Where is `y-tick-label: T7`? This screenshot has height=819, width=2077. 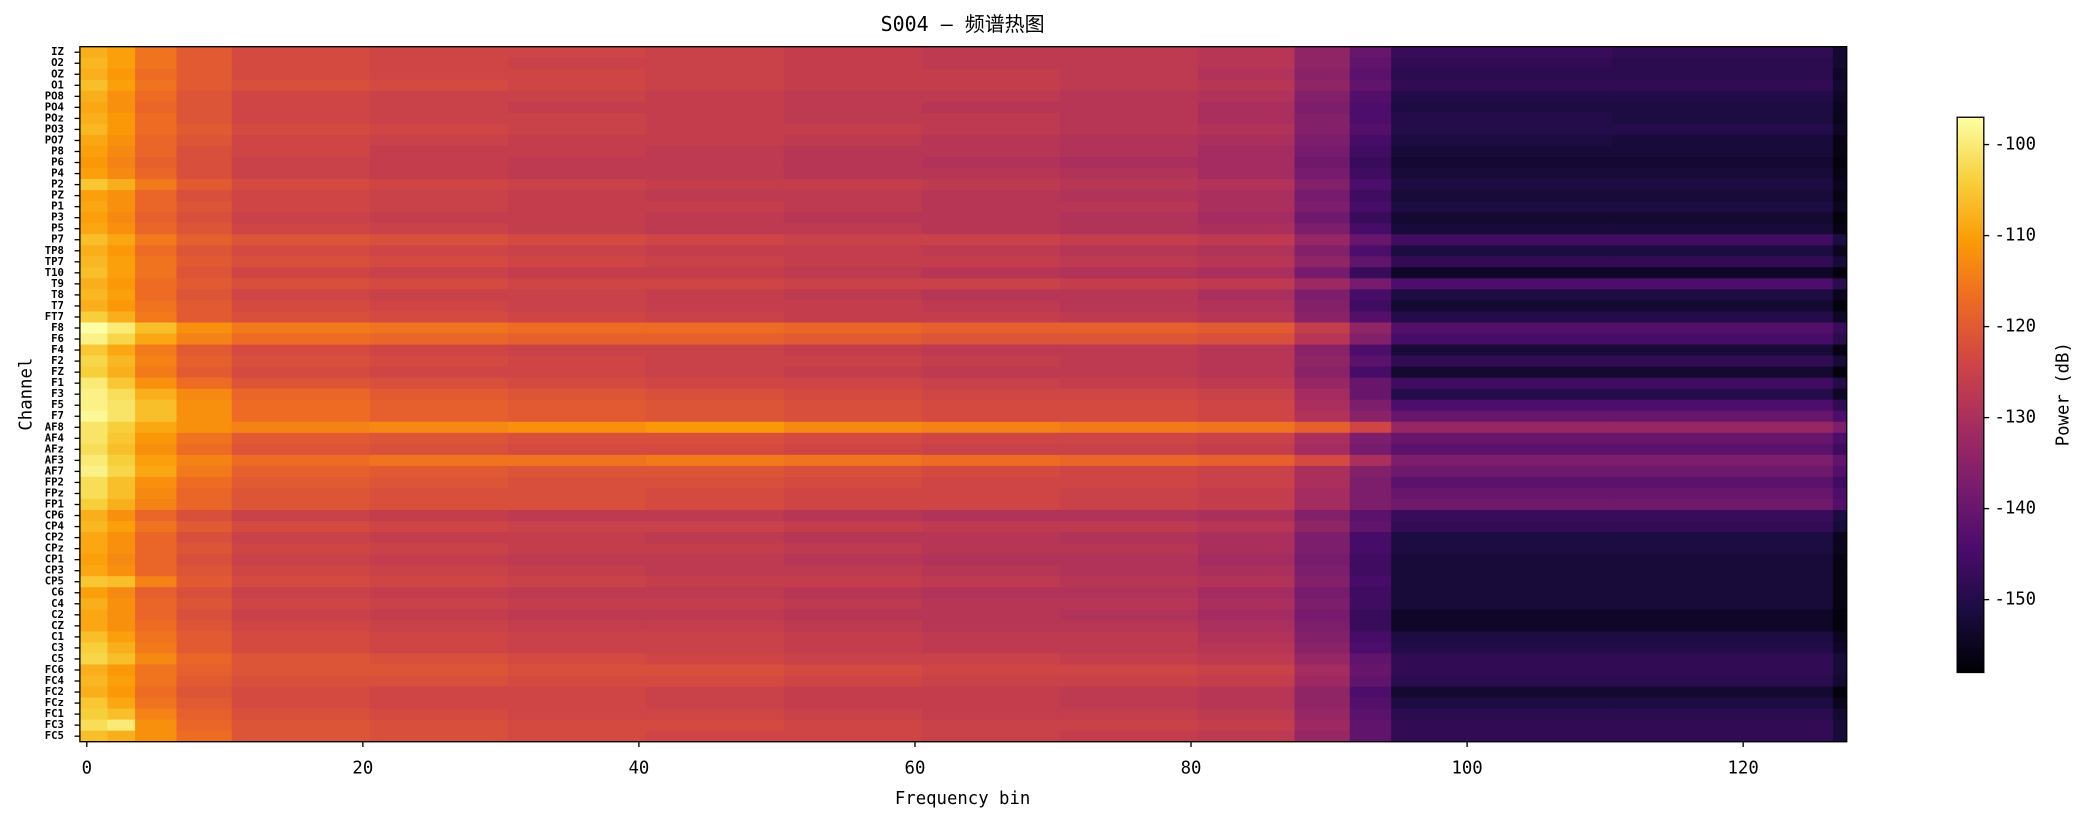 y-tick-label: T7 is located at coordinates (57, 305).